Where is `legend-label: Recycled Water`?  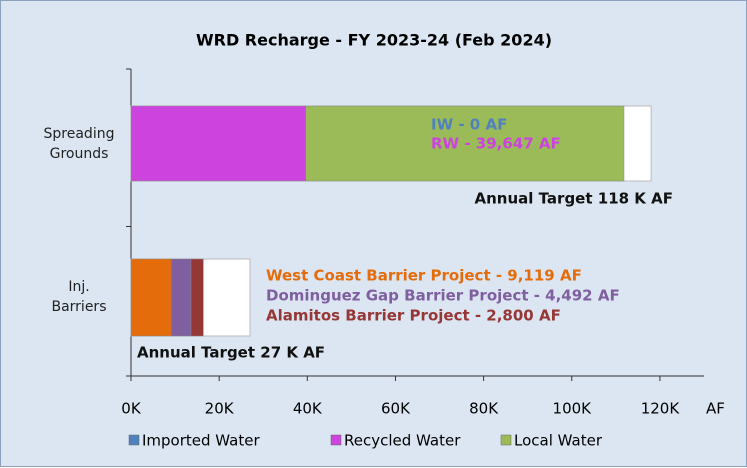
legend-label: Recycled Water is located at coordinates (402, 441).